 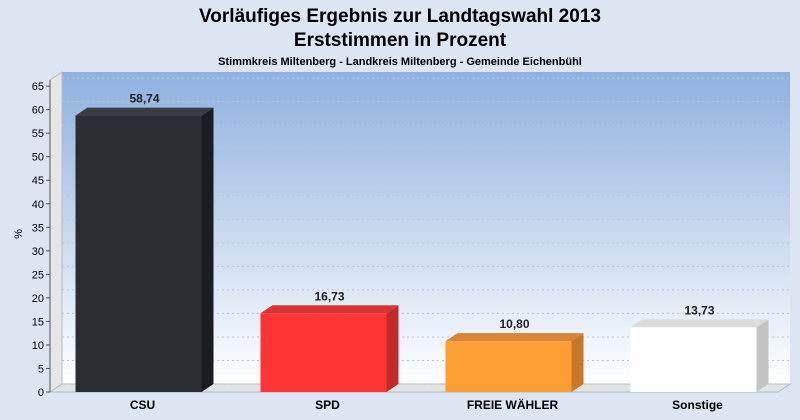 What do you see at coordinates (329, 296) in the screenshot?
I see `bar-value-label: 16,73` at bounding box center [329, 296].